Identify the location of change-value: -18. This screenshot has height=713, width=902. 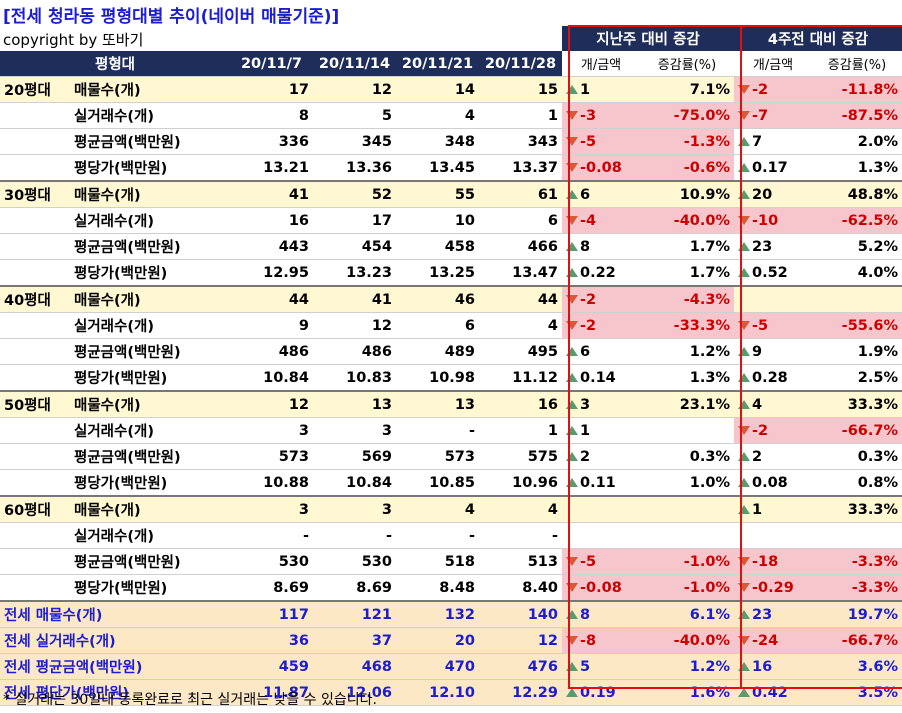
(765, 561).